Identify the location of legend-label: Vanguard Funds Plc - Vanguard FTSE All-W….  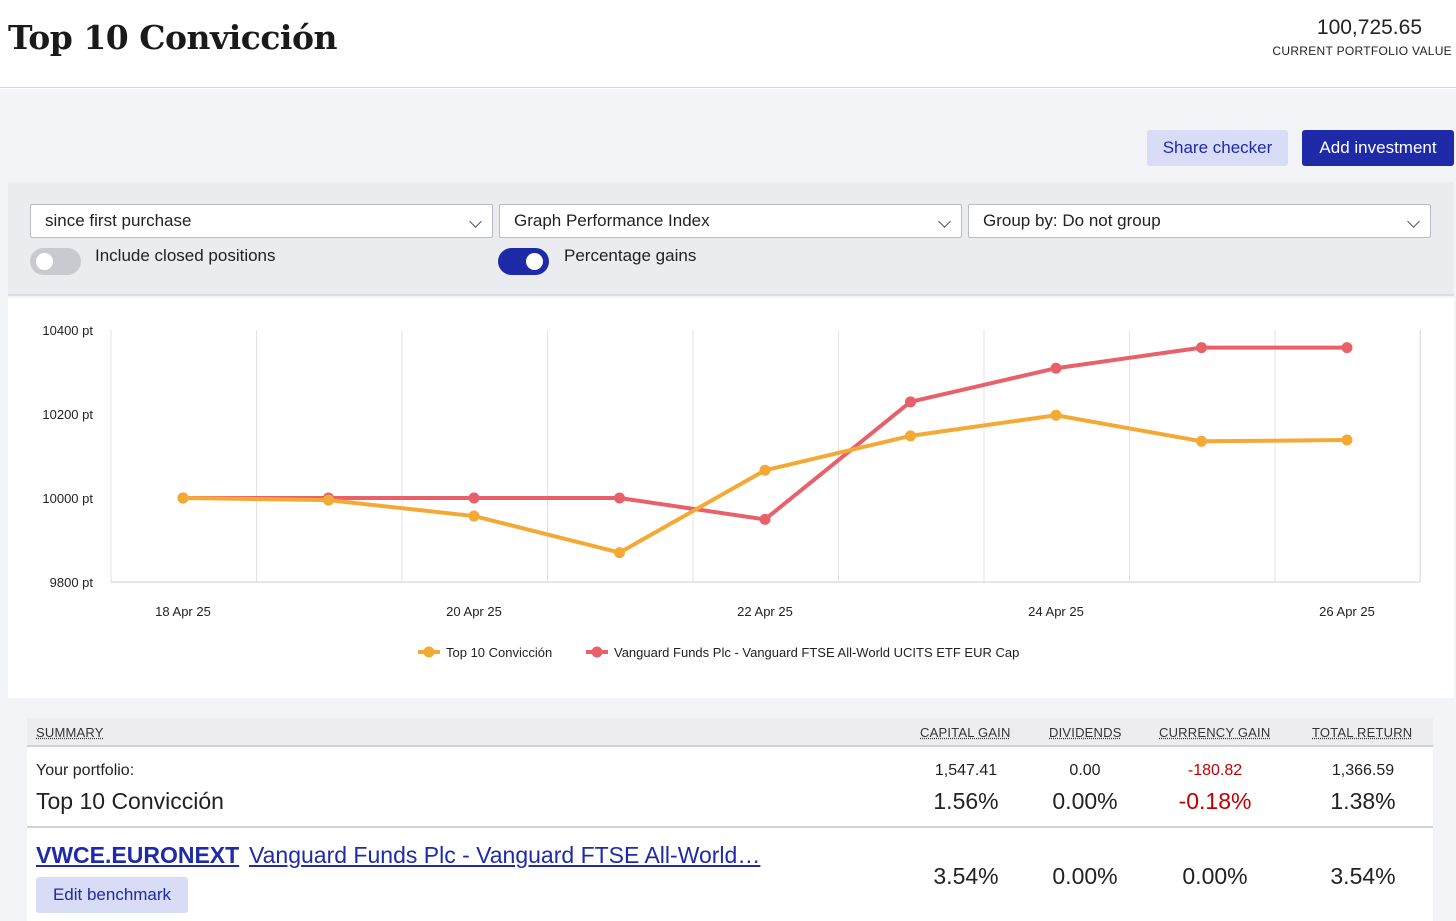
(816, 652).